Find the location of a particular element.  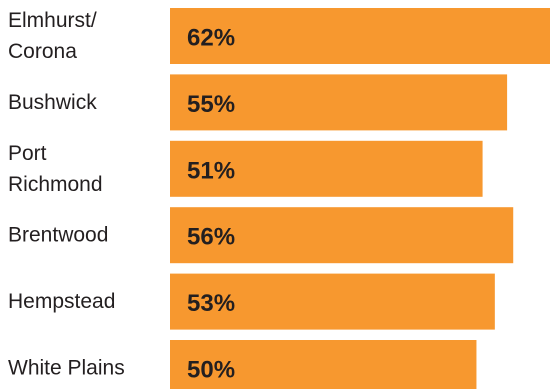

bar-row: Hempstead 53% is located at coordinates (251, 301).